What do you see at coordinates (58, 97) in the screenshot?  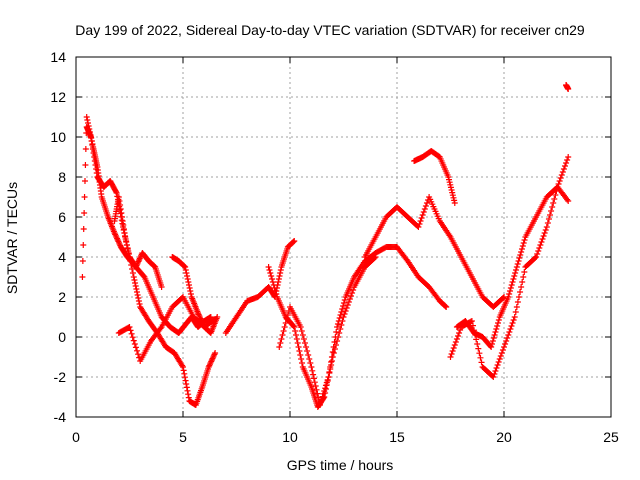 I see `y-tick-label: 12` at bounding box center [58, 97].